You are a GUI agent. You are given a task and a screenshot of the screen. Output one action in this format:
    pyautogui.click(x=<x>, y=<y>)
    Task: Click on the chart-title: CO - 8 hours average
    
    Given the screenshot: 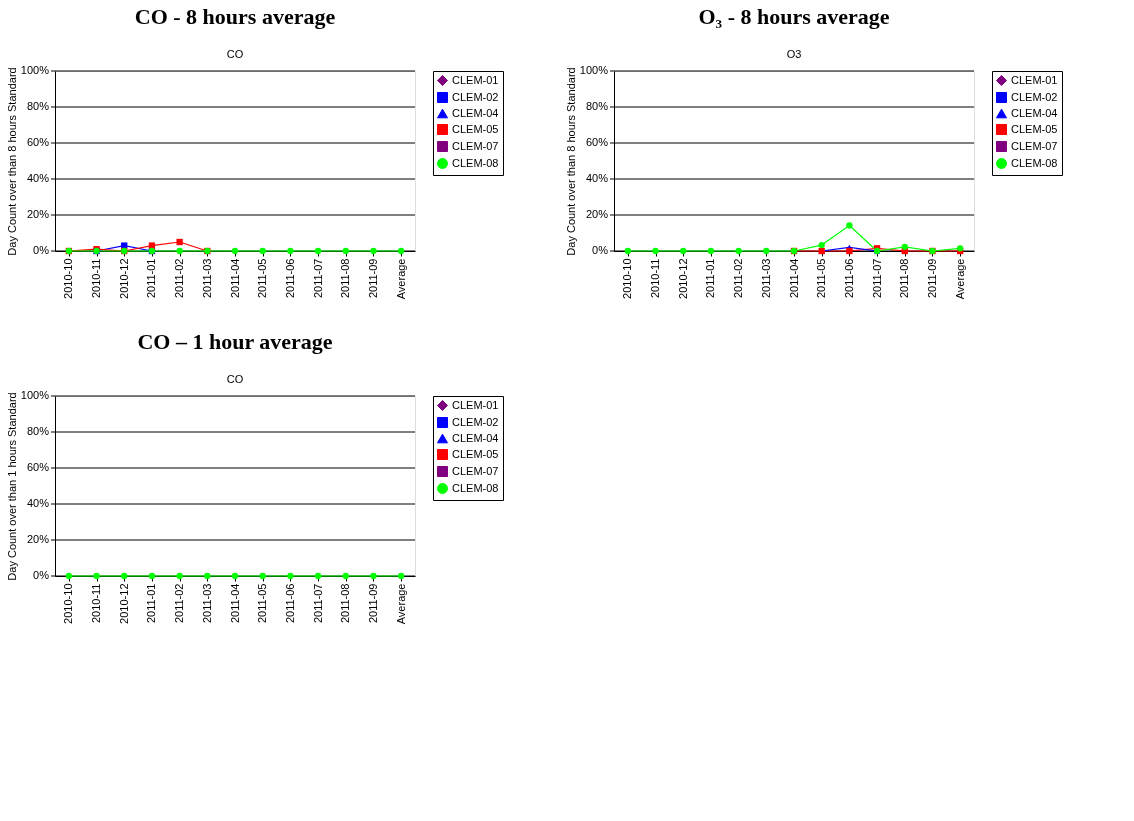 What is the action you would take?
    pyautogui.click(x=235, y=16)
    